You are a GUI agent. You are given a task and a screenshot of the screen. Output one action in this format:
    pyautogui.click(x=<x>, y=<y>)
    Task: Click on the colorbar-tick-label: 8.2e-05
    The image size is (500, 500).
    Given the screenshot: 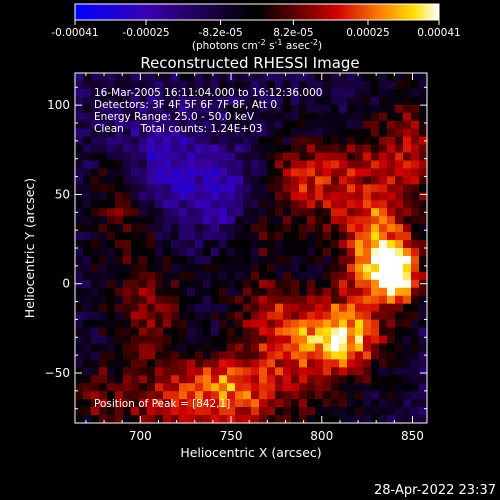 What is the action you would take?
    pyautogui.click(x=293, y=33)
    